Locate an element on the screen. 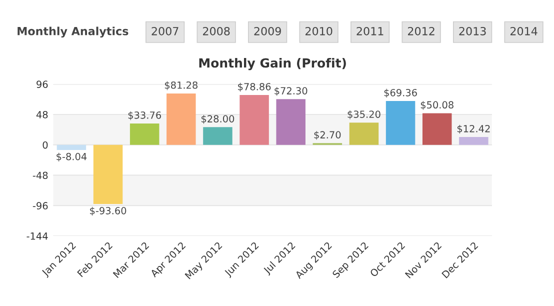 This screenshot has width=554, height=306. data-label: $35.20 is located at coordinates (364, 115).